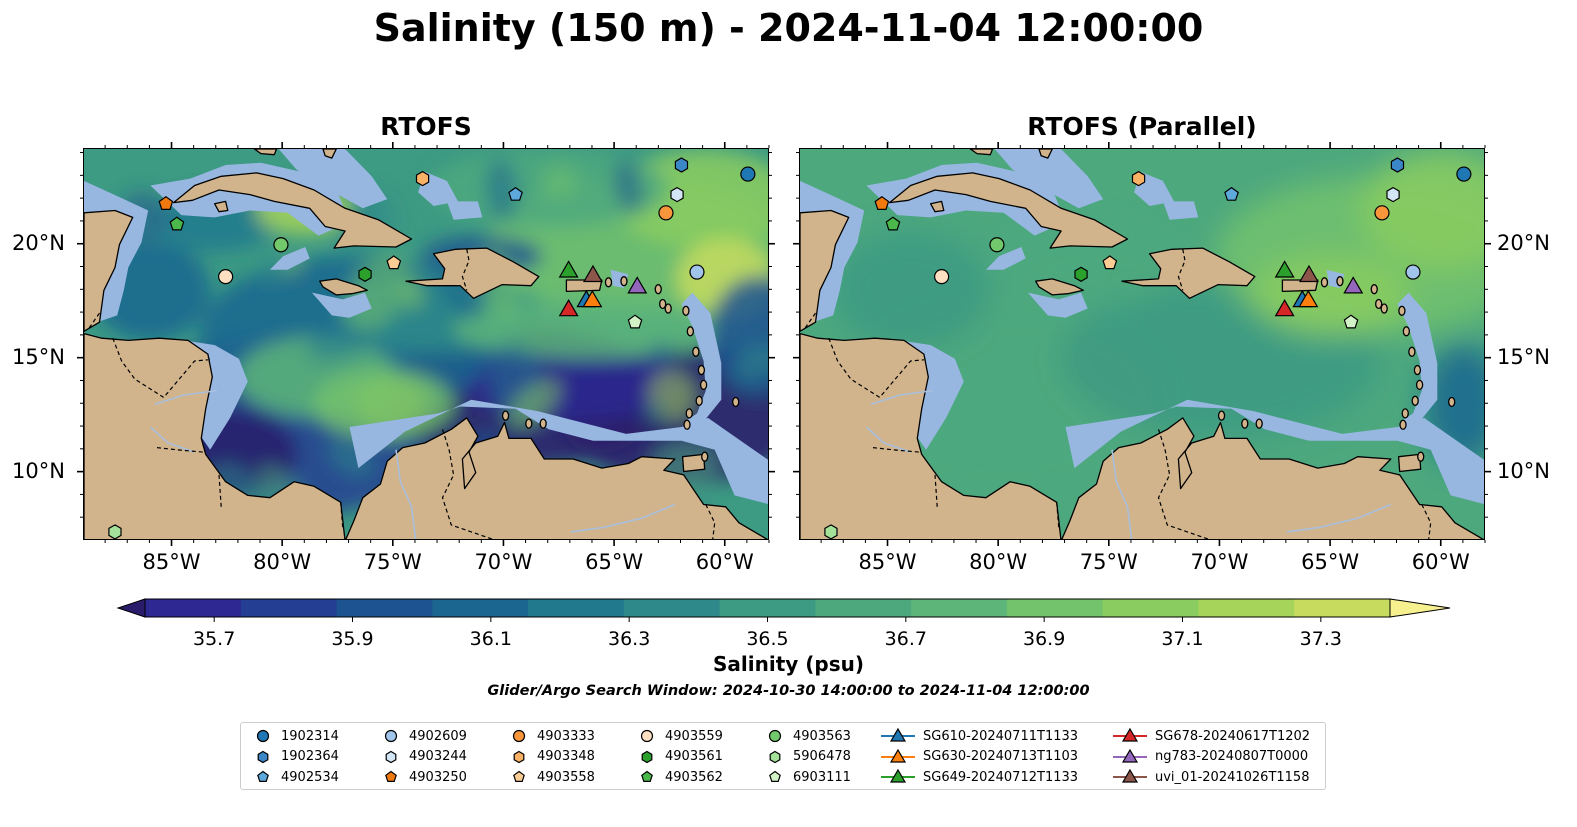 This screenshot has width=1577, height=827. Describe the element at coordinates (979, 736) in the screenshot. I see `legend-item: SG610-20240711T1133` at that location.